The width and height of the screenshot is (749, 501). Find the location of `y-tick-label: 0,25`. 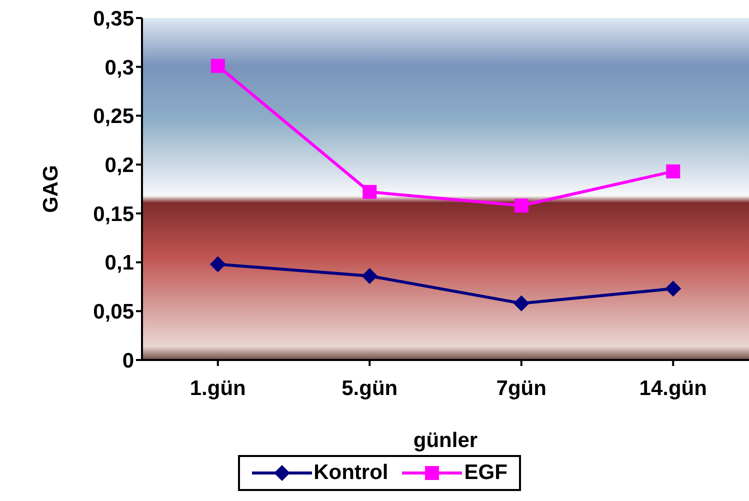

y-tick-label: 0,25 is located at coordinates (113, 116).